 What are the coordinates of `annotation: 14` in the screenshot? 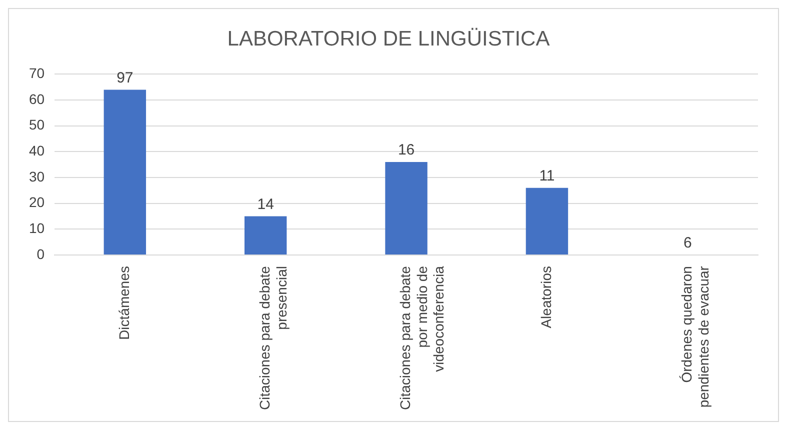 It's located at (265, 204).